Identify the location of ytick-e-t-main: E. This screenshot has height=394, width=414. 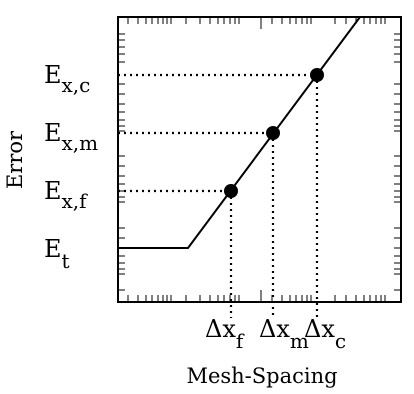
(53, 249).